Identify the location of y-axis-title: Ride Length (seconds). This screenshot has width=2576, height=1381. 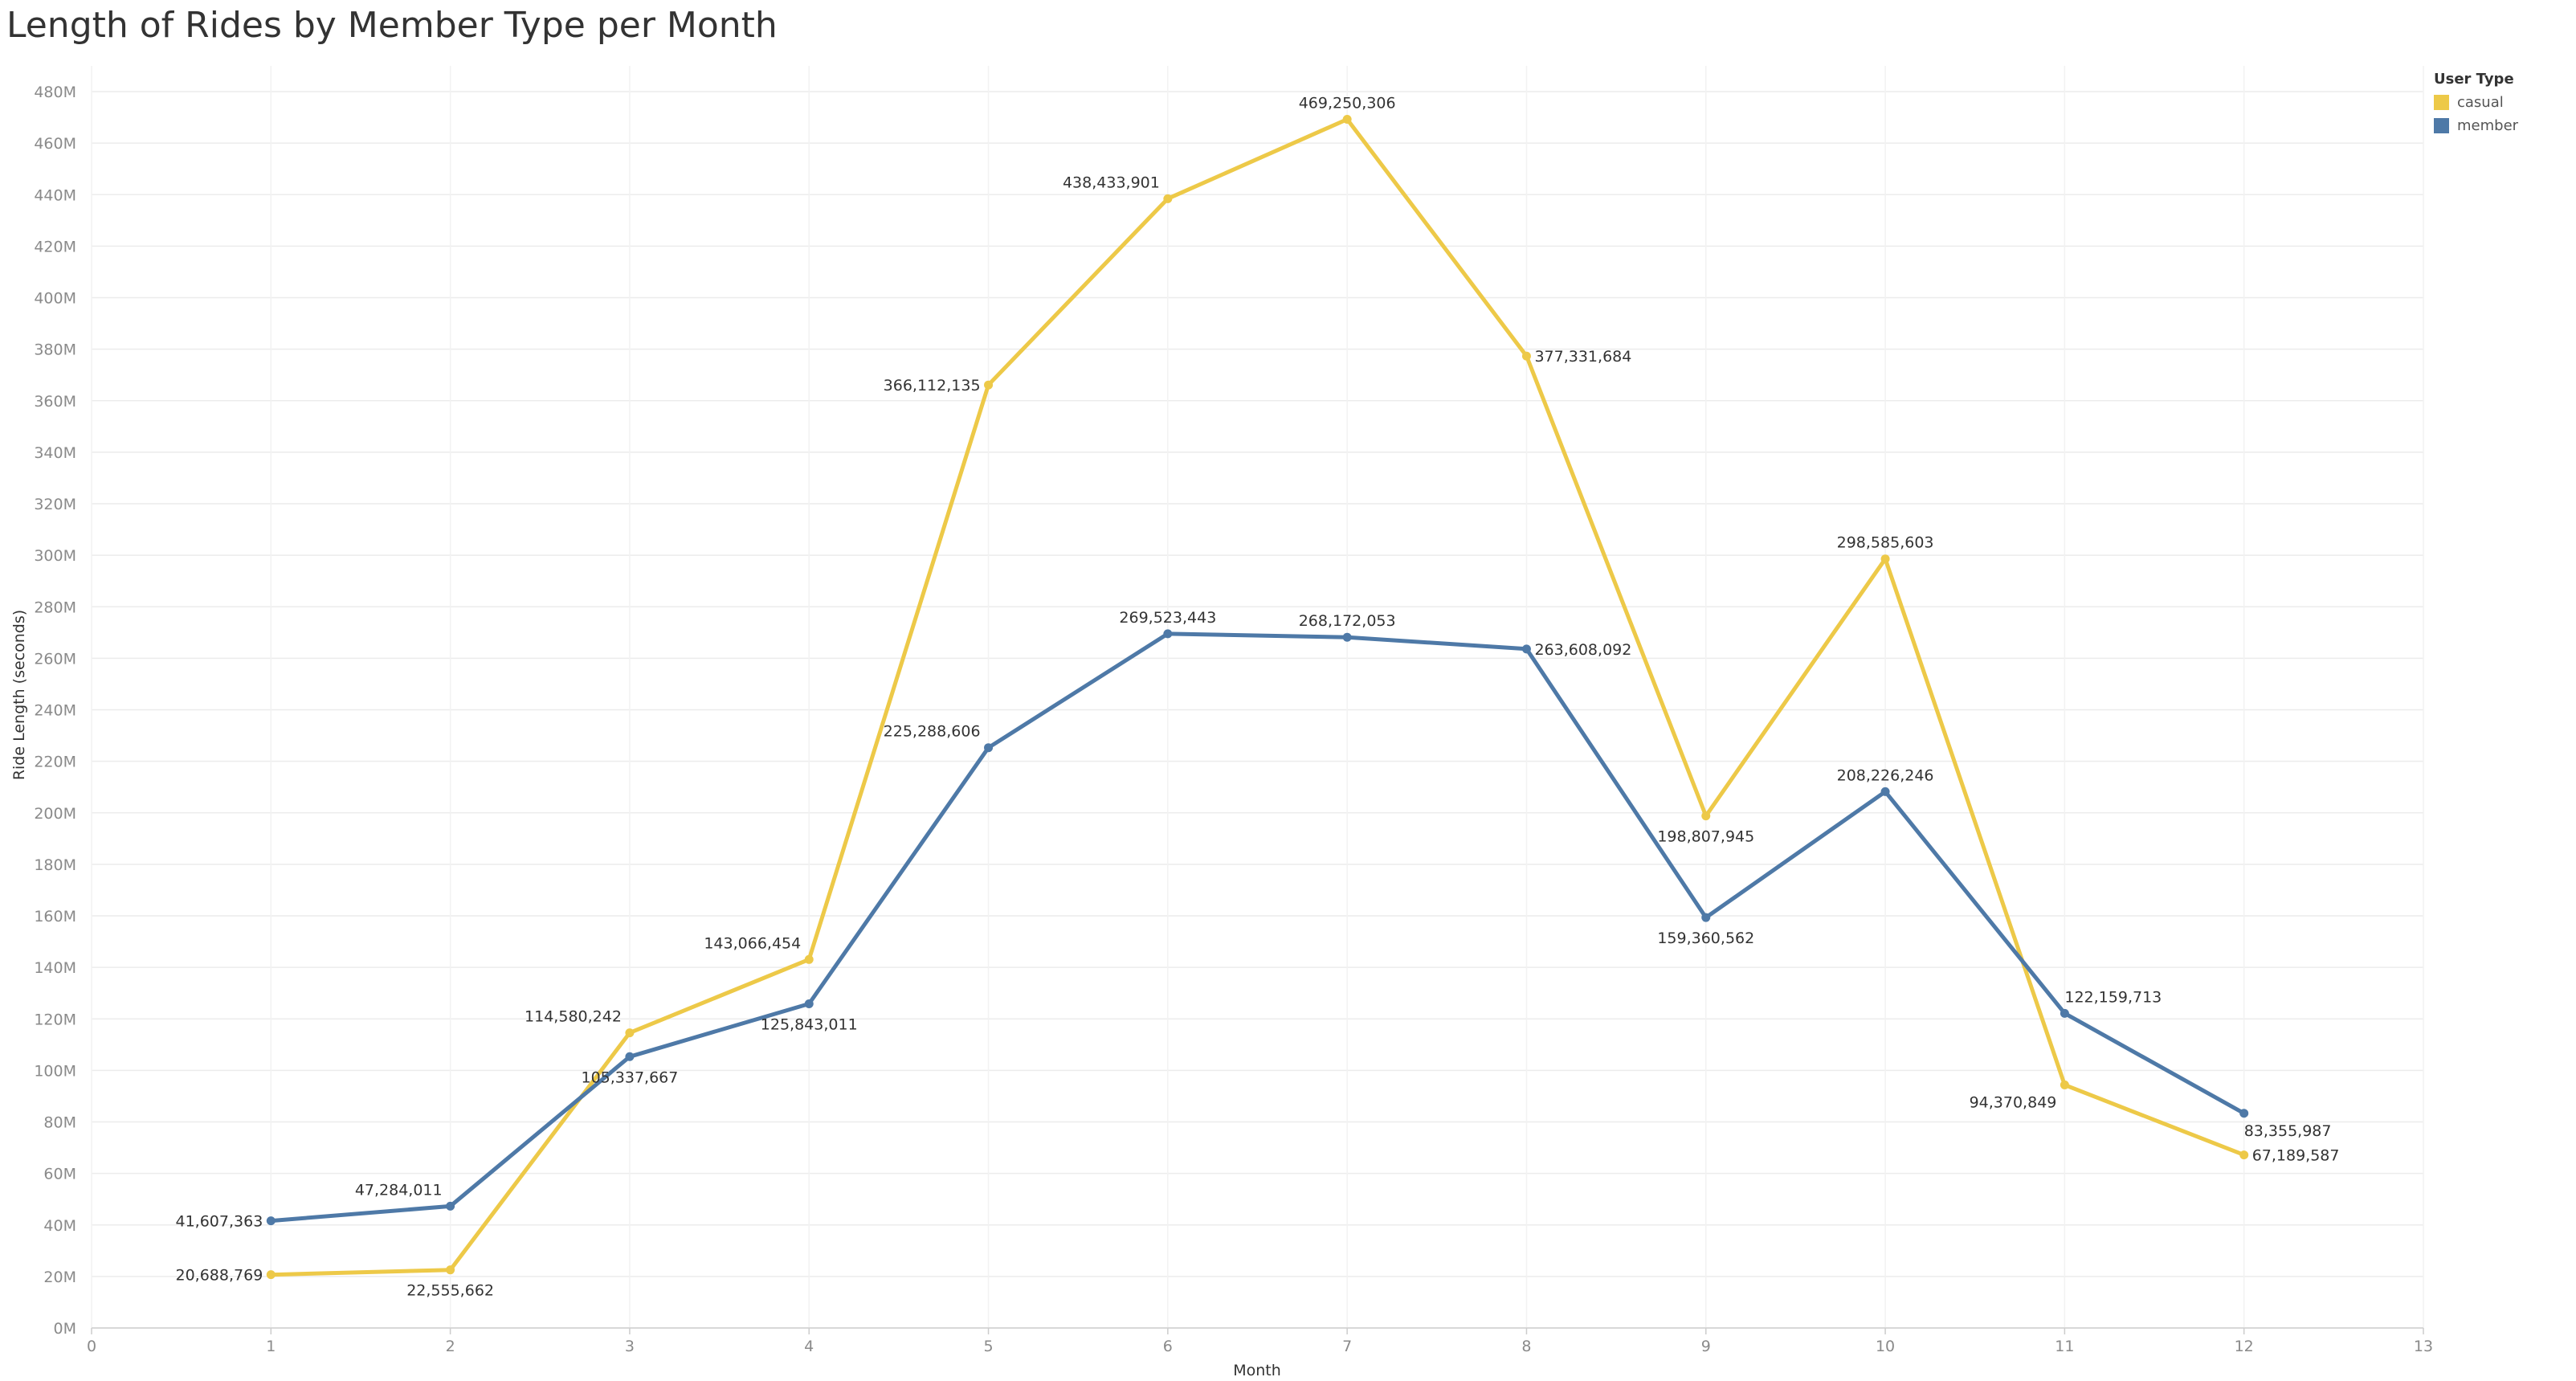
(19, 695).